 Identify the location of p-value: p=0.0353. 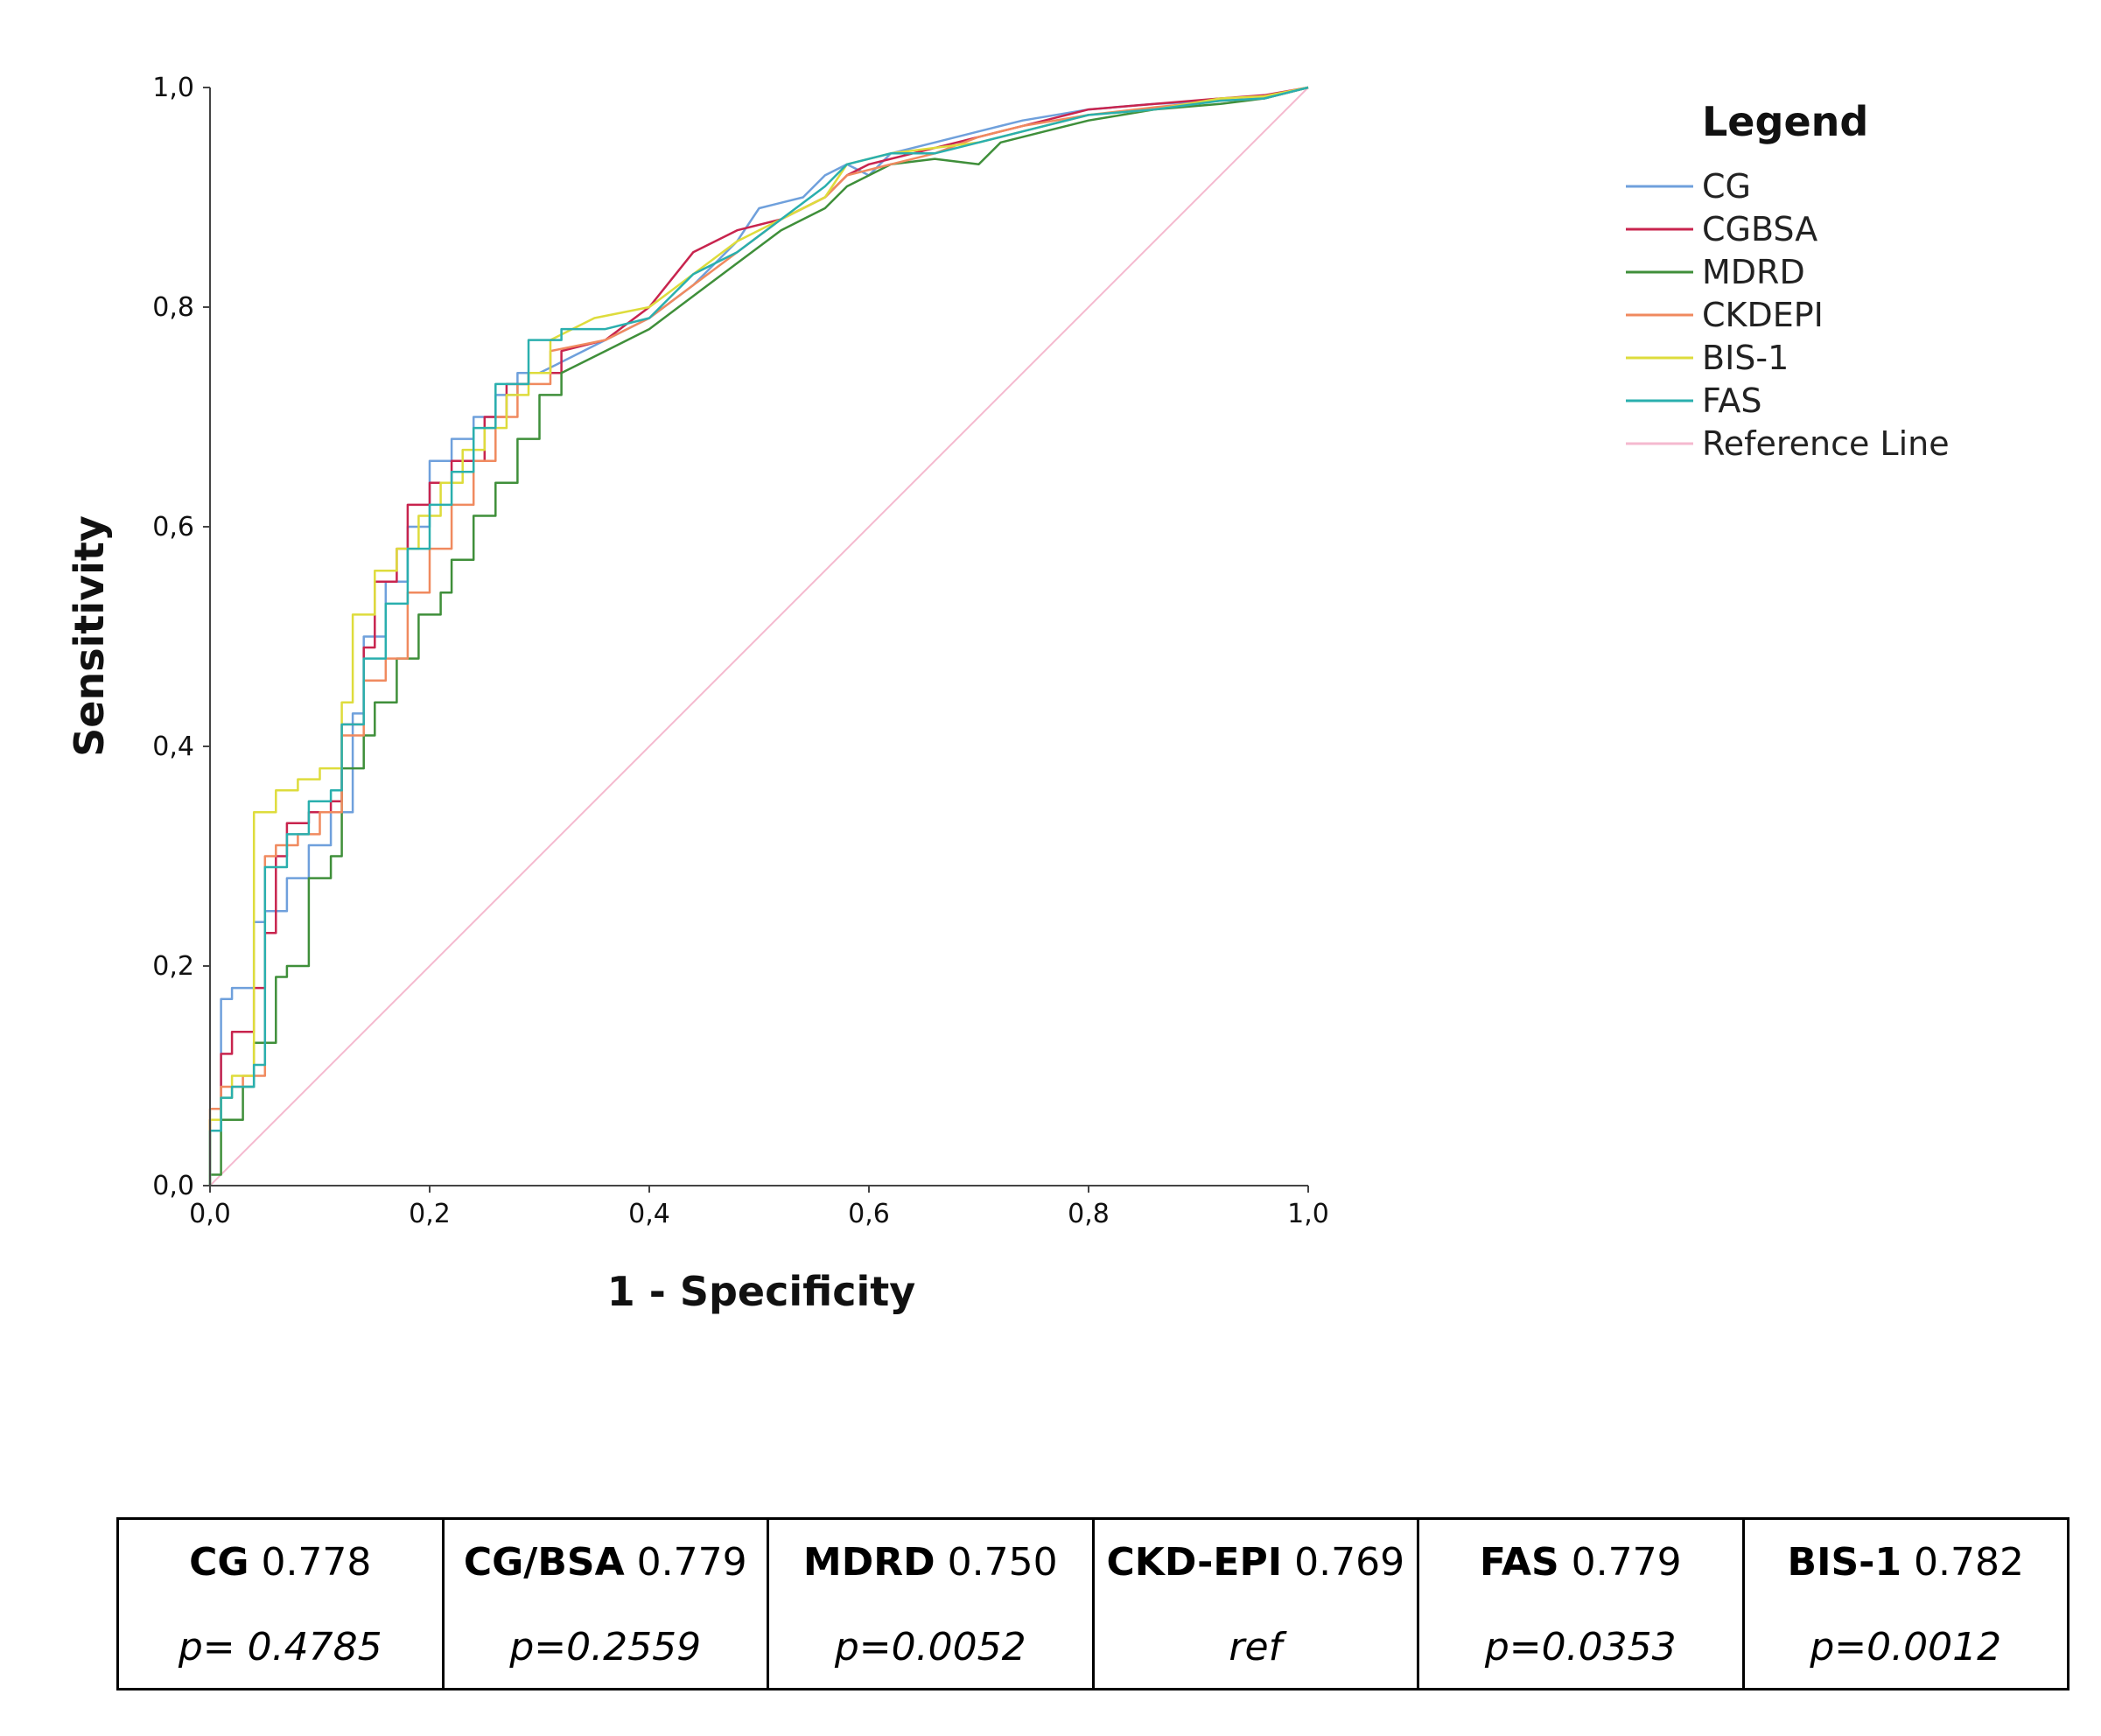
(1580, 1647).